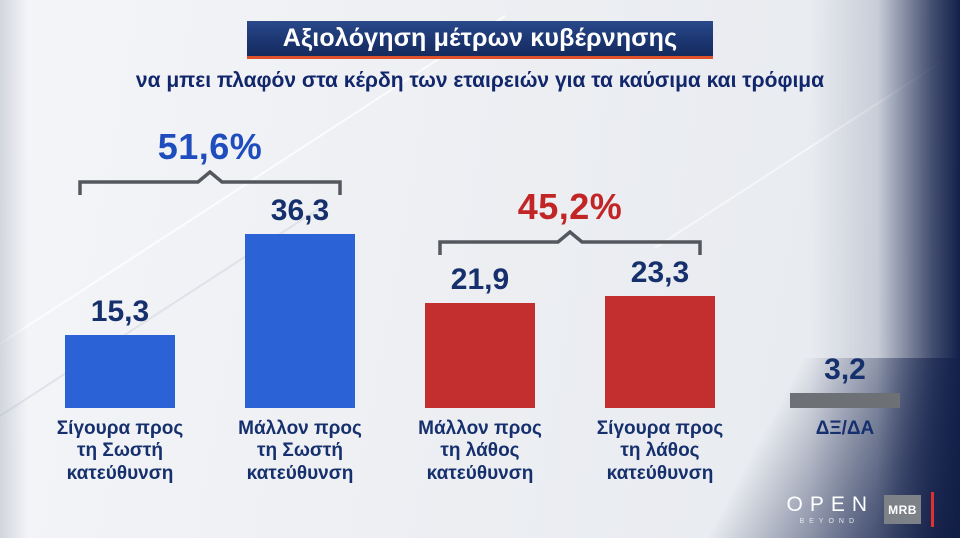  I want to click on bar-column: 21,9 Μάλλον προς τη λάθος κατεύθυνση, so click(480, 373).